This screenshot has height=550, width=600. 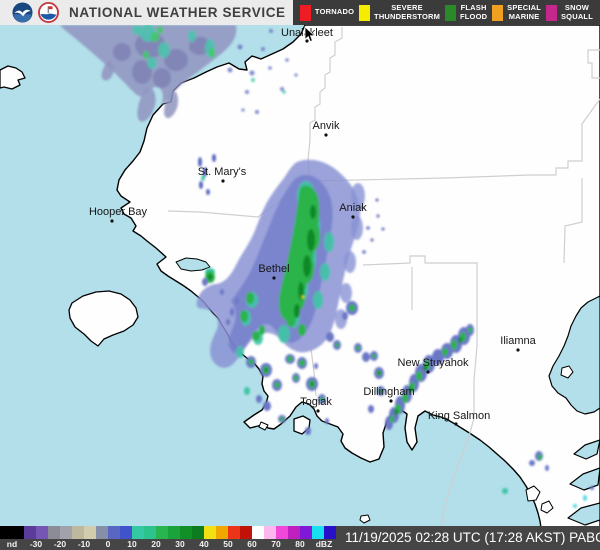 I want to click on legend-item-severe-thunderstorm: SEVERE THUNDERSTORM, so click(x=400, y=11).